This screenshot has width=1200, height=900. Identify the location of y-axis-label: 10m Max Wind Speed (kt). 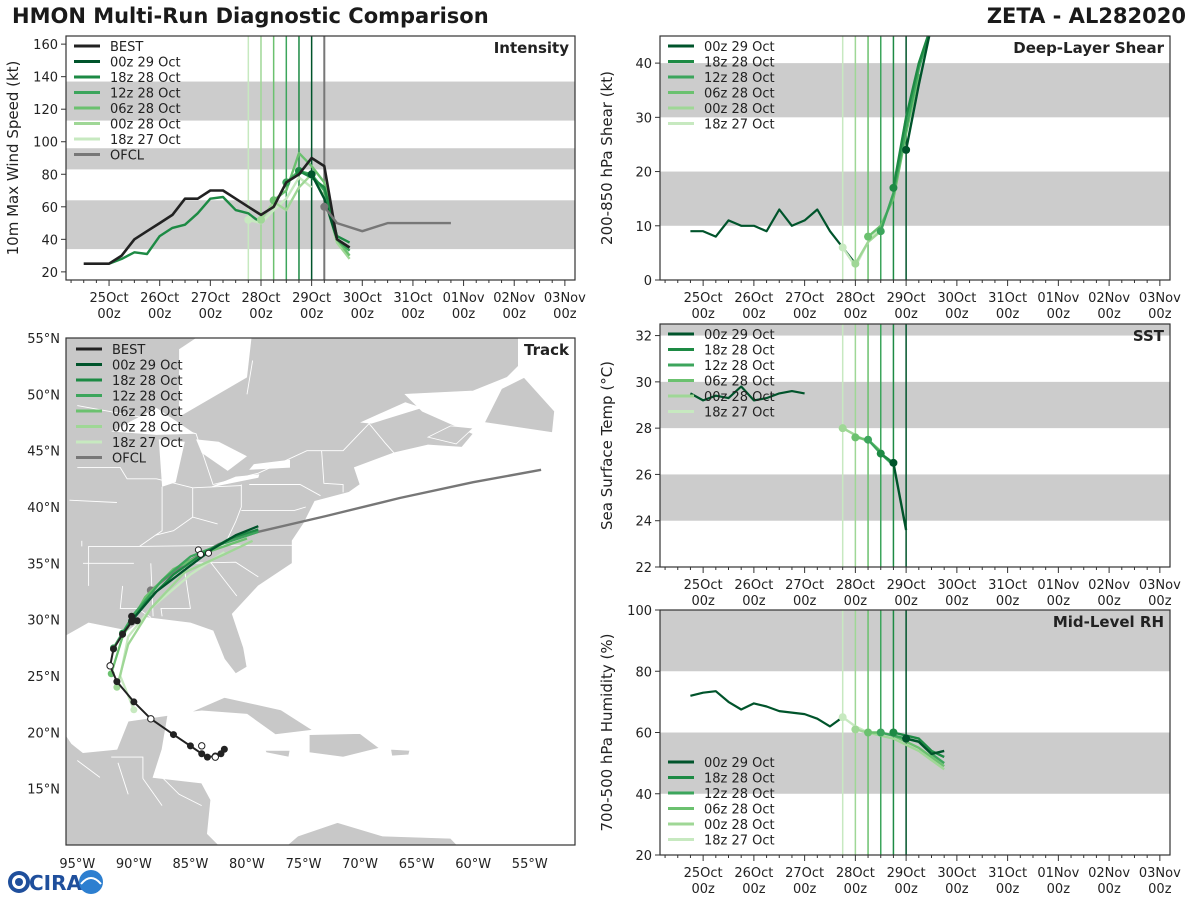
(13, 158).